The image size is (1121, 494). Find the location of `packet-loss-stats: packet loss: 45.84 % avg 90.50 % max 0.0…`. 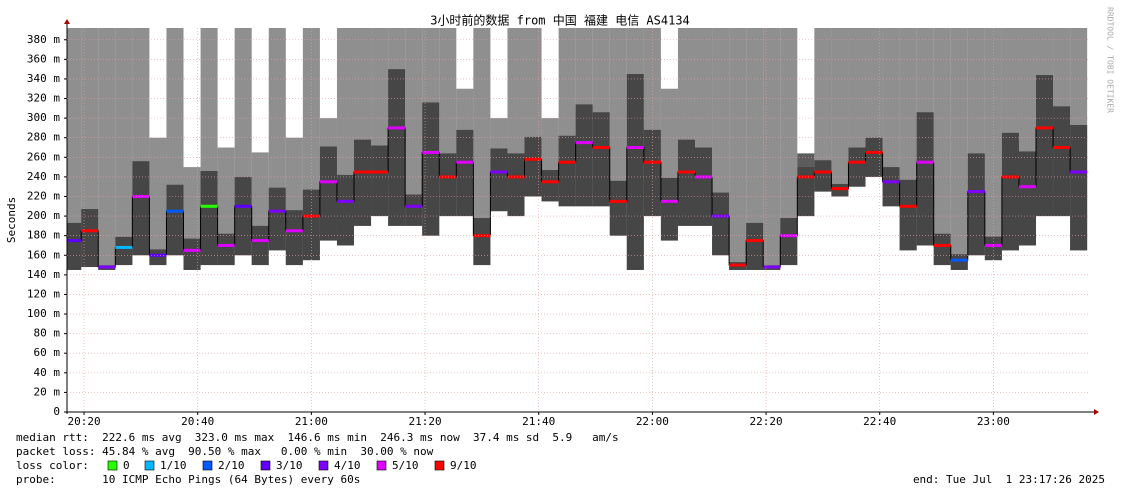

packet-loss-stats: packet loss: 45.84 % avg 90.50 % max 0.0… is located at coordinates (225, 451).